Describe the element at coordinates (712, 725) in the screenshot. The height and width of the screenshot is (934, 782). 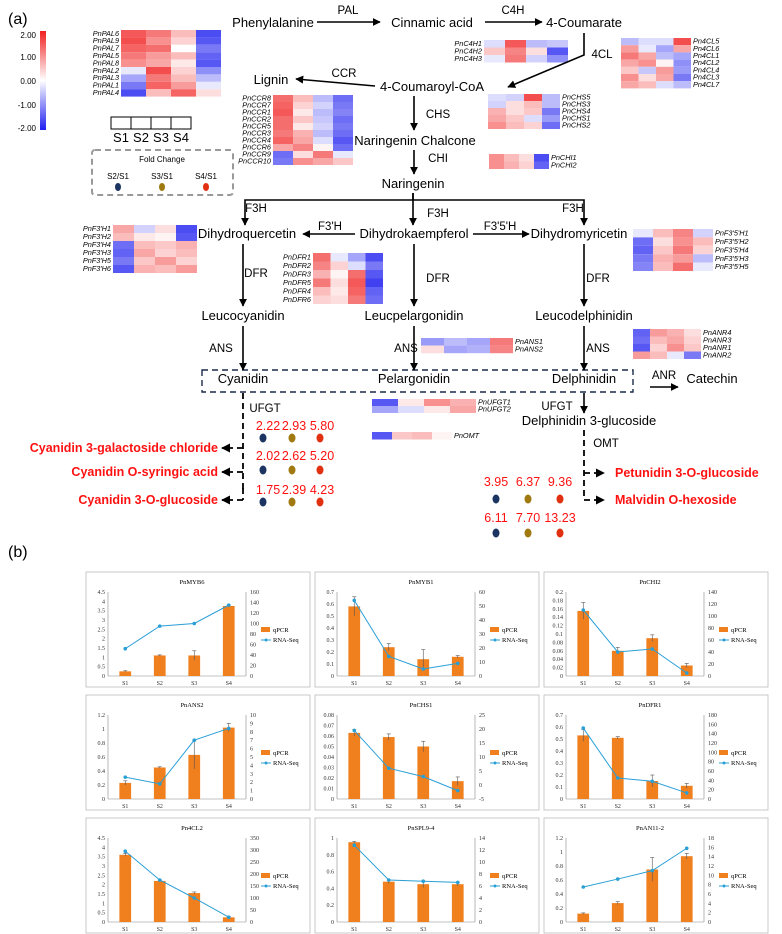
I see `tick-label-right: 160` at that location.